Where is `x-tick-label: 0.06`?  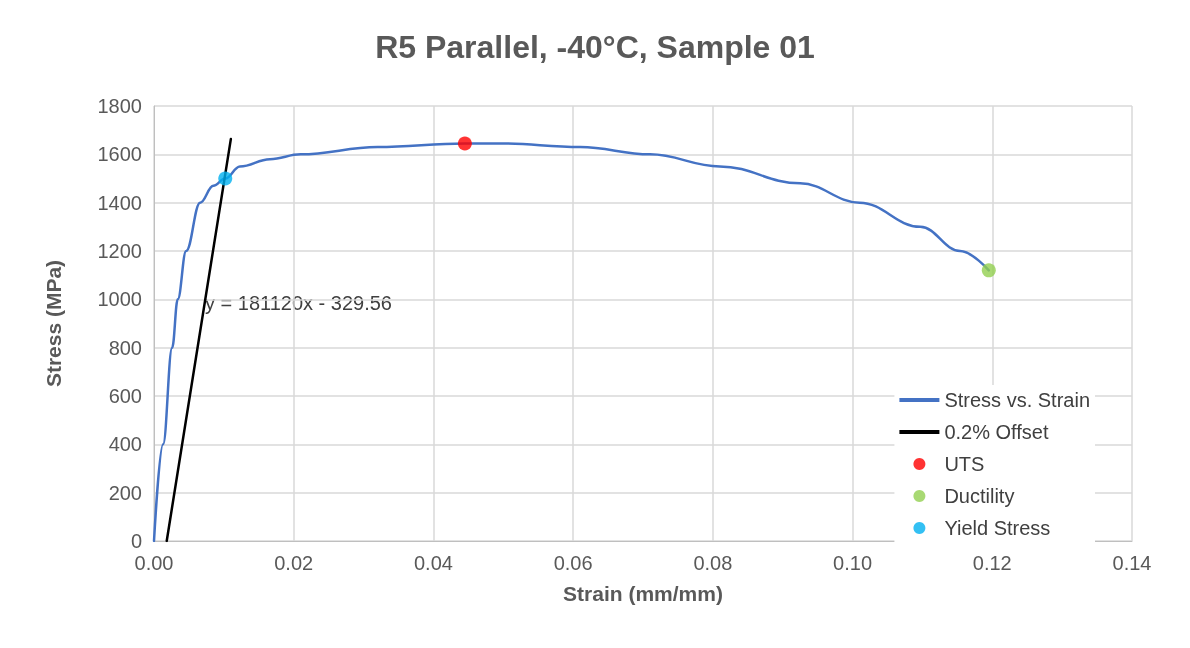 x-tick-label: 0.06 is located at coordinates (573, 563).